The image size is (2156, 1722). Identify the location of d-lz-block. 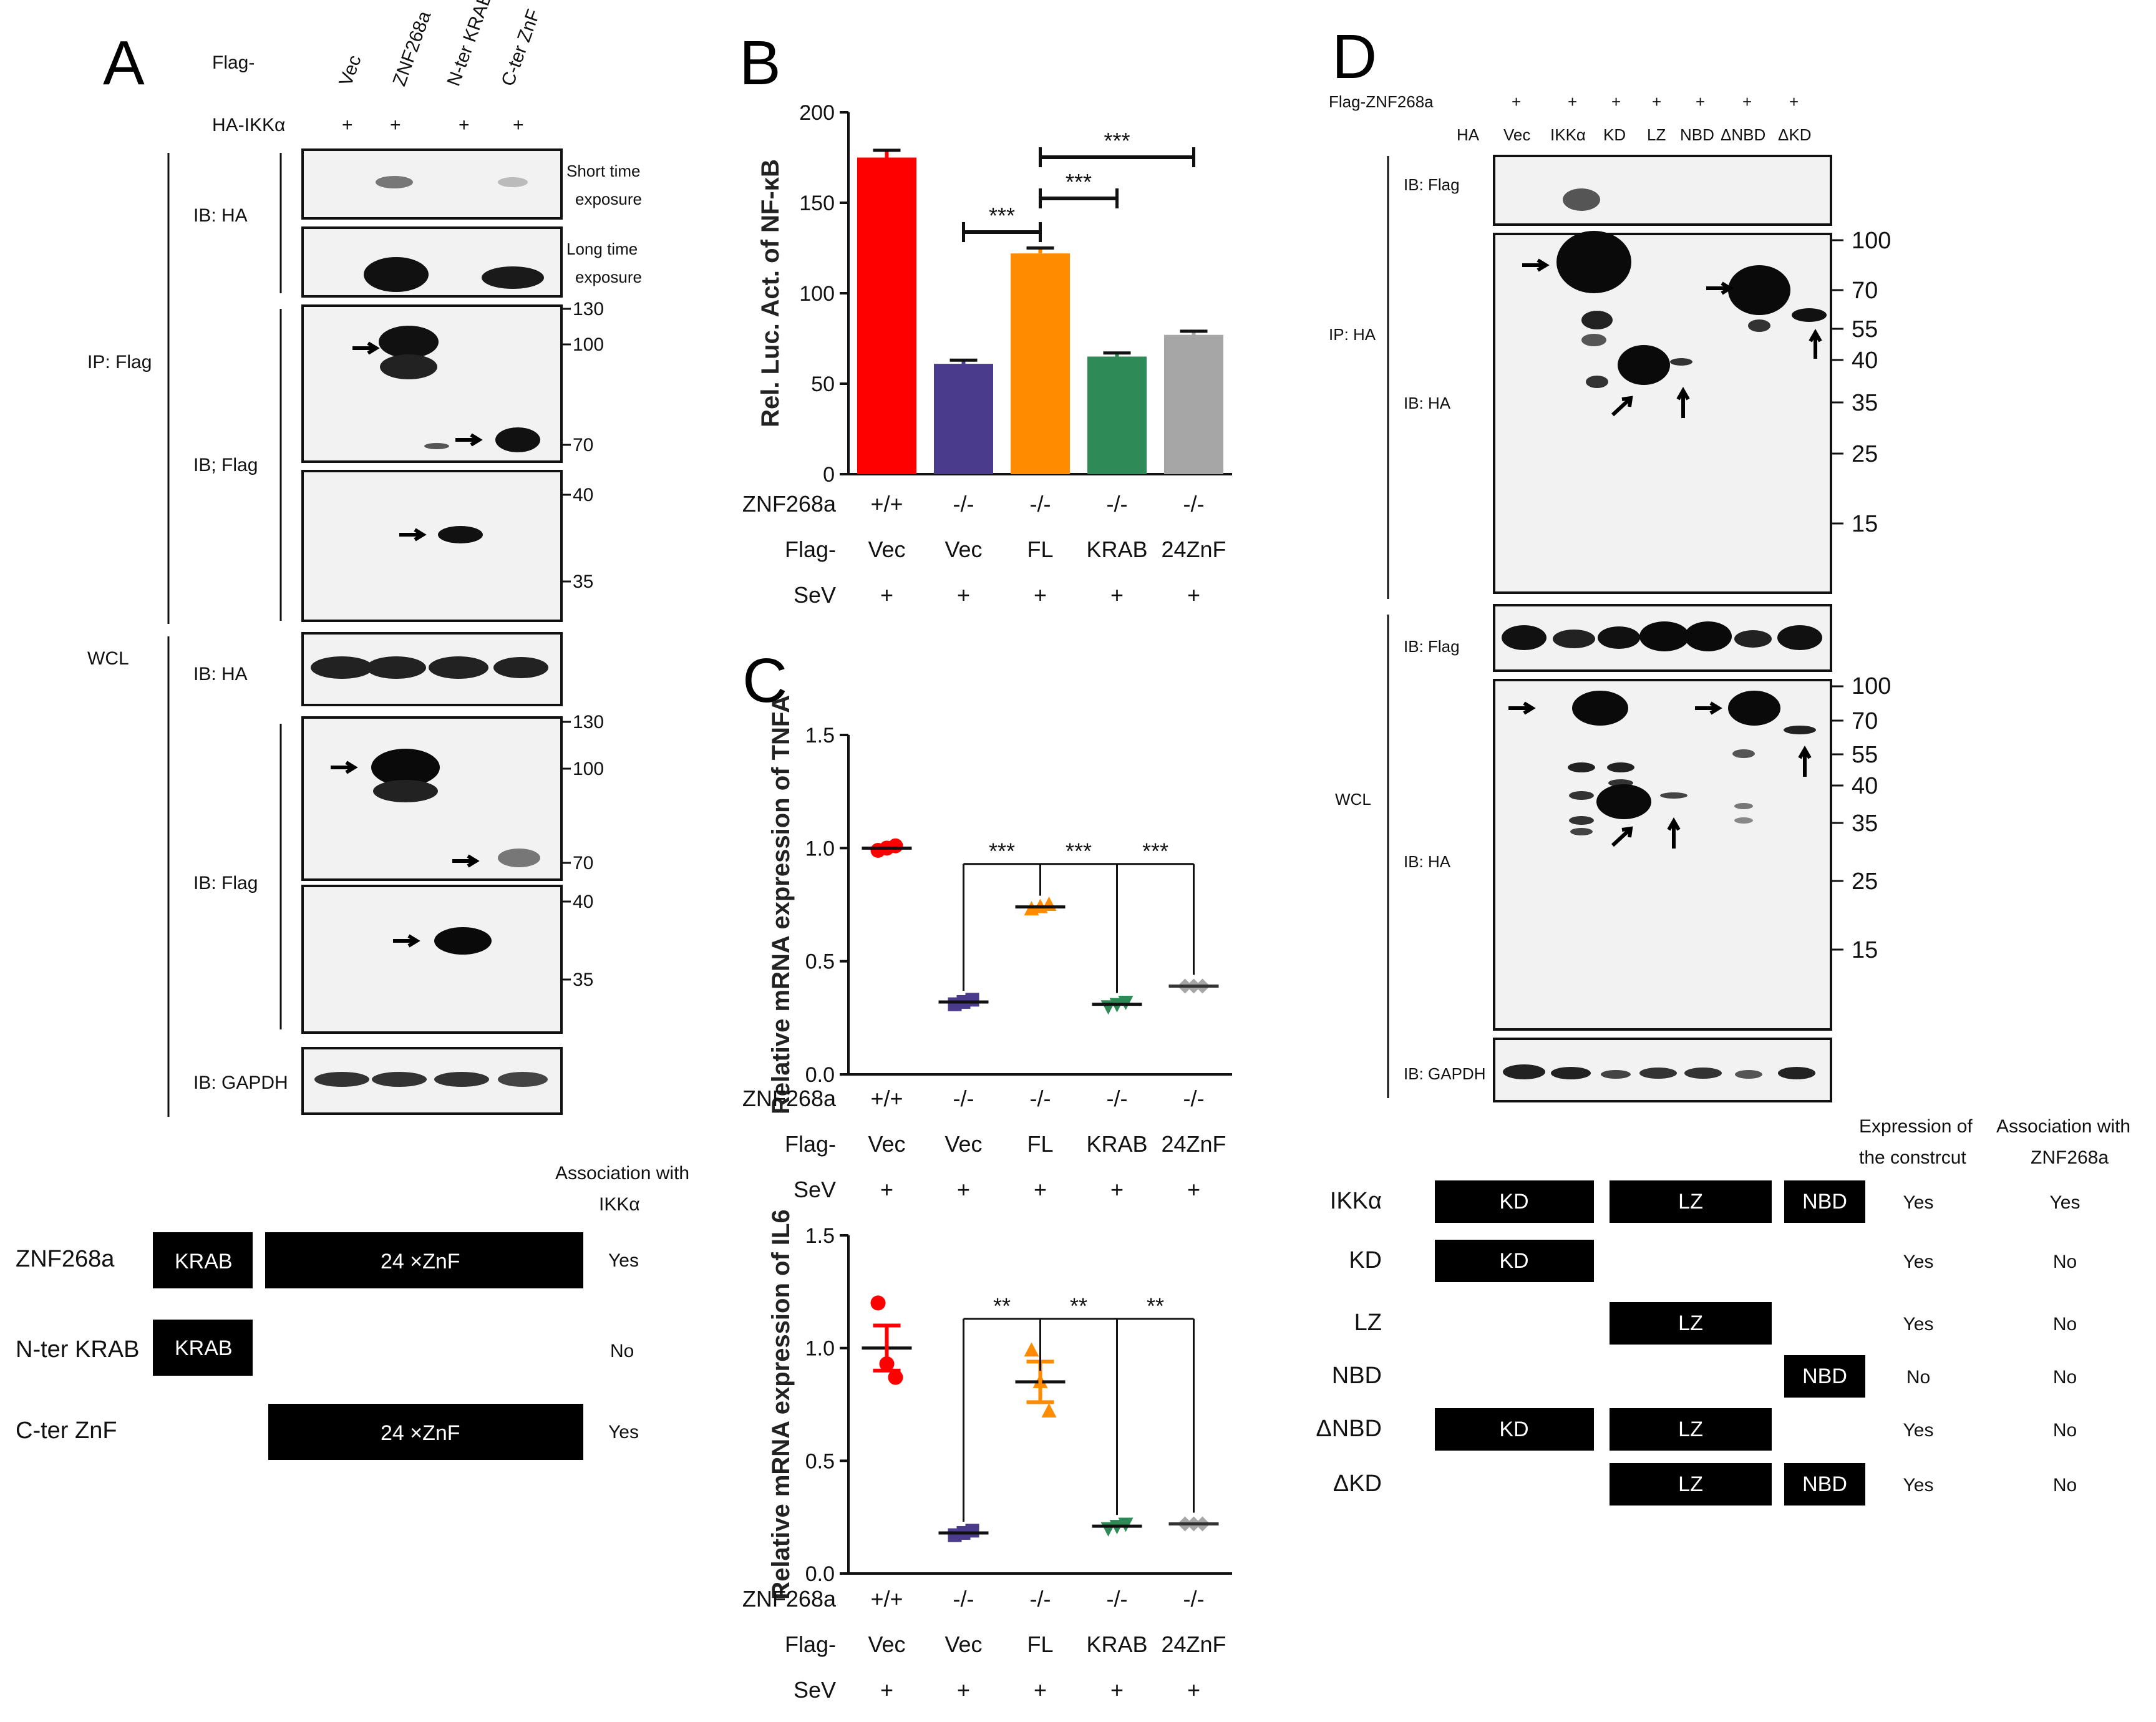
(1691, 1323).